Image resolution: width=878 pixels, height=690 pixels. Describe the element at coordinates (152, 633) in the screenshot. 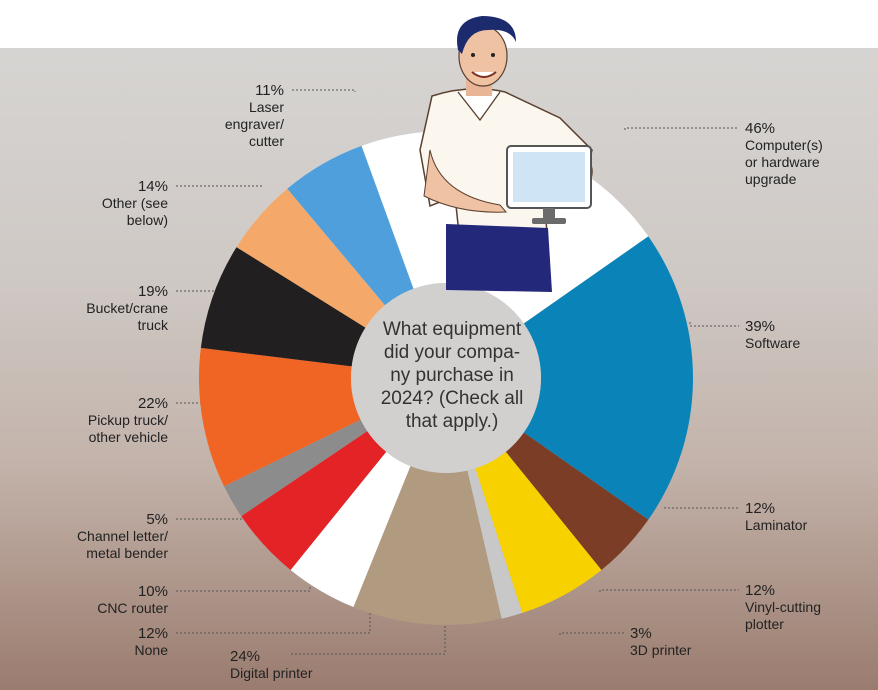

I see `label-pct-none: 12%` at that location.